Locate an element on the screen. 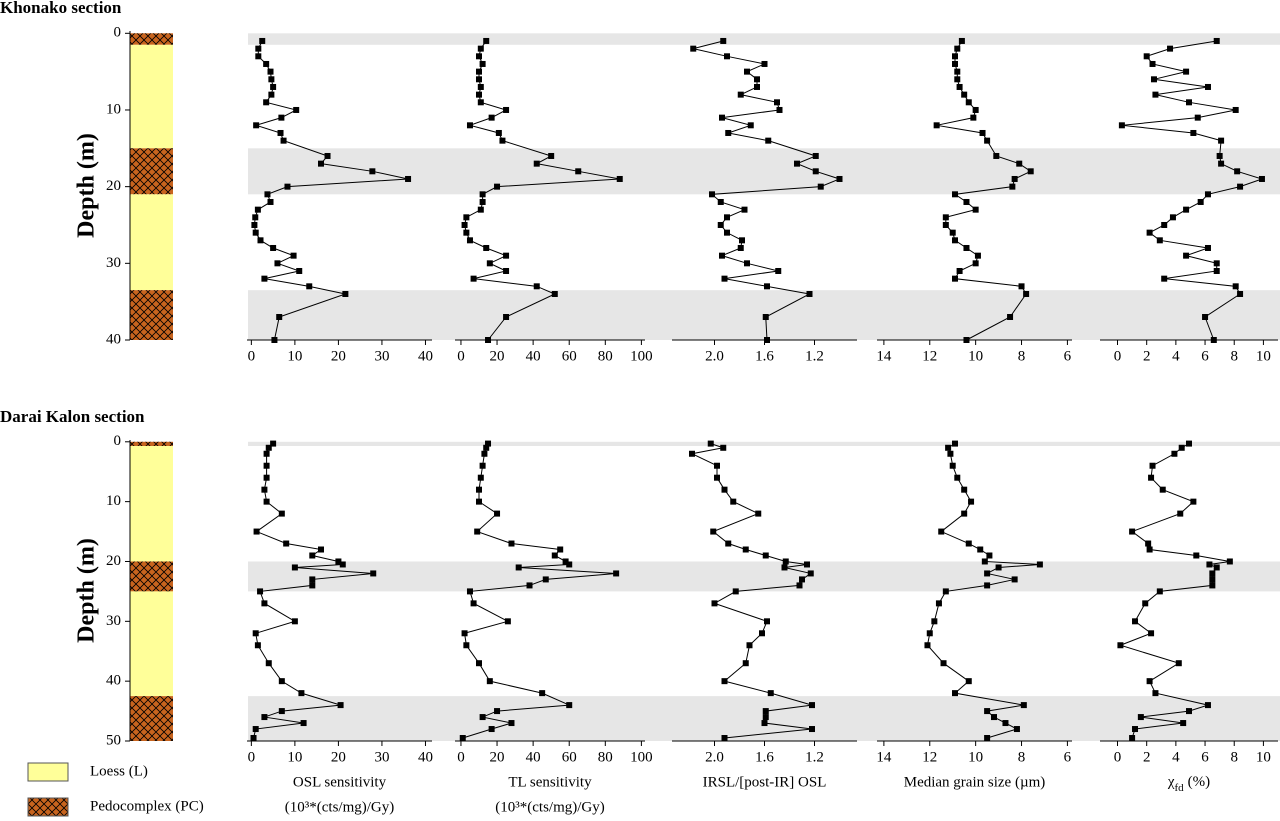 This screenshot has height=821, width=1280. x-tick-label: 1.2 is located at coordinates (814, 757).